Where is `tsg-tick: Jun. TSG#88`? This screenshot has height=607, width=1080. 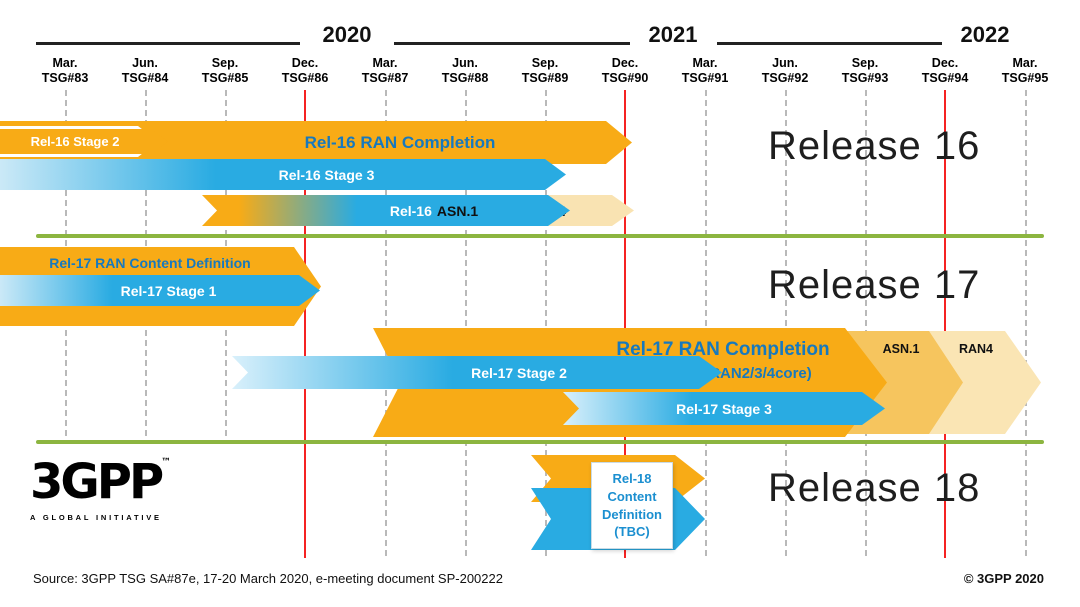 tsg-tick: Jun. TSG#88 is located at coordinates (465, 71).